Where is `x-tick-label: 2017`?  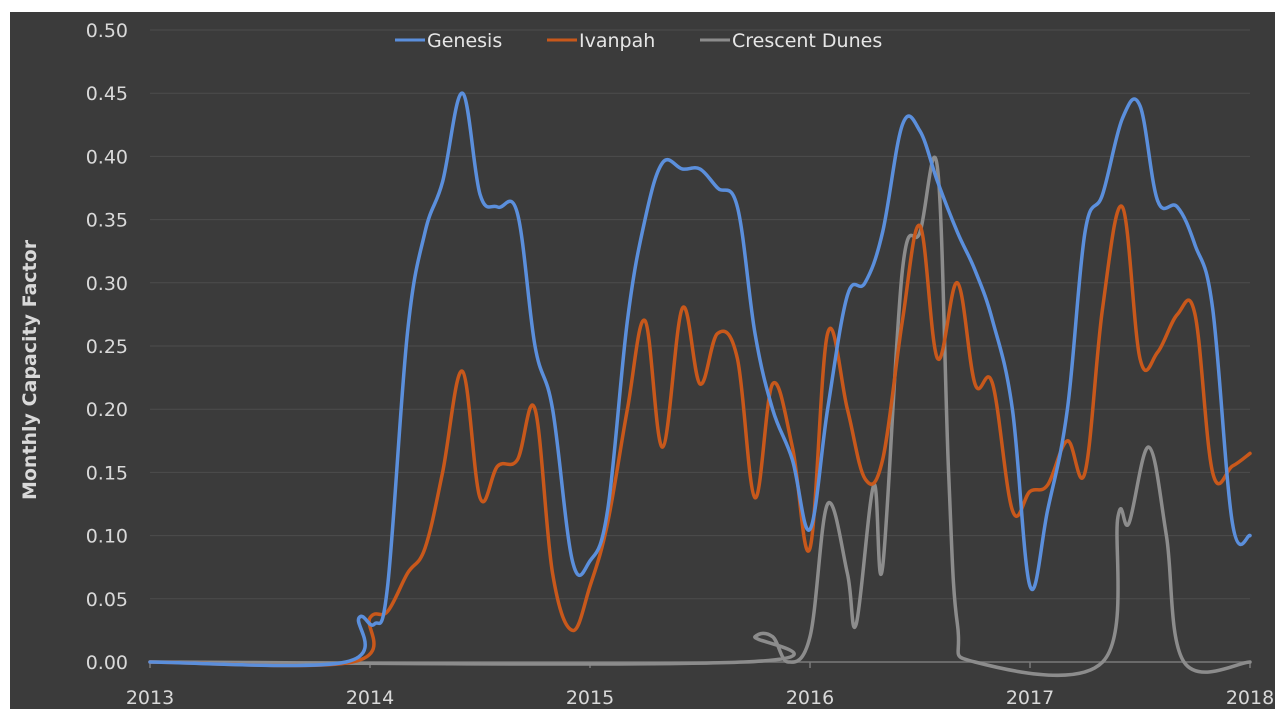 x-tick-label: 2017 is located at coordinates (1030, 698).